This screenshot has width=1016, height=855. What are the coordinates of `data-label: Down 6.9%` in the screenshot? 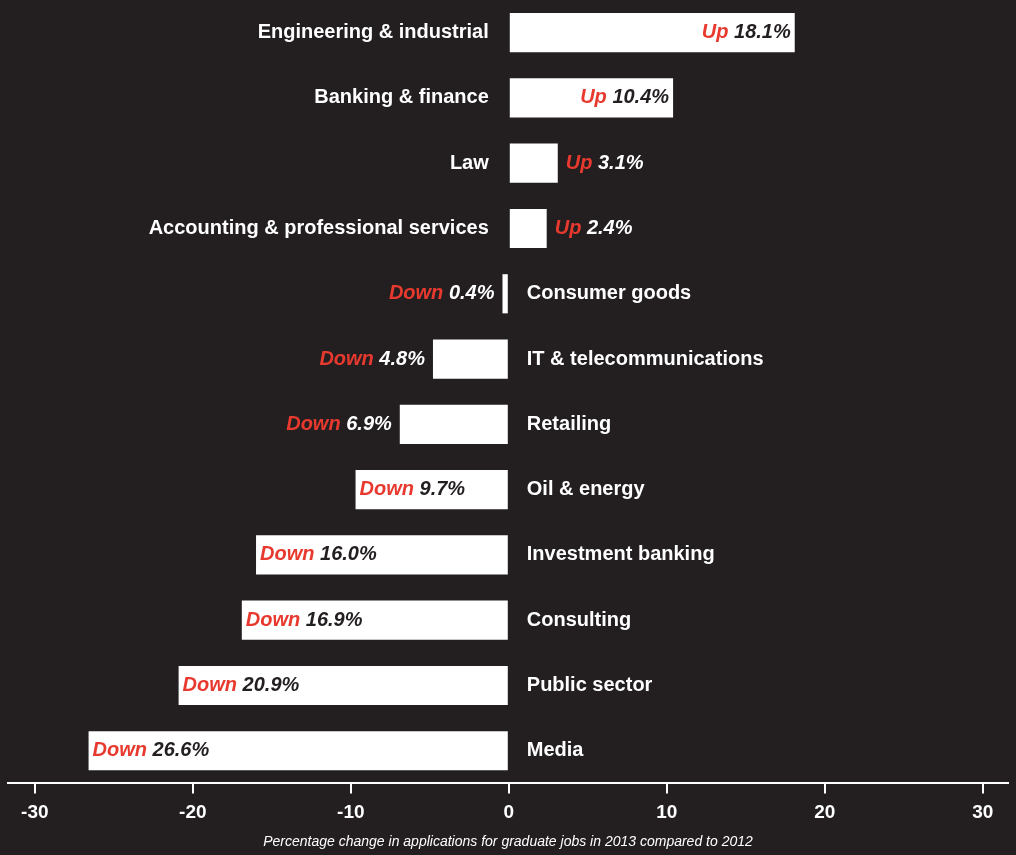 It's located at (339, 422).